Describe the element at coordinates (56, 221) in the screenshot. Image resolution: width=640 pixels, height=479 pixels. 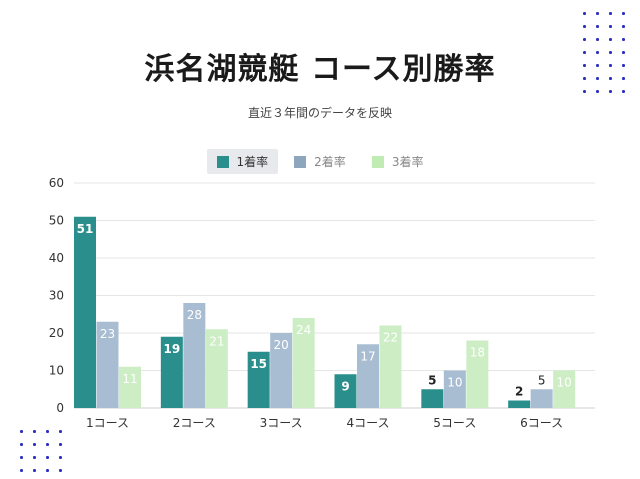
I see `y-tick-label: 50` at that location.